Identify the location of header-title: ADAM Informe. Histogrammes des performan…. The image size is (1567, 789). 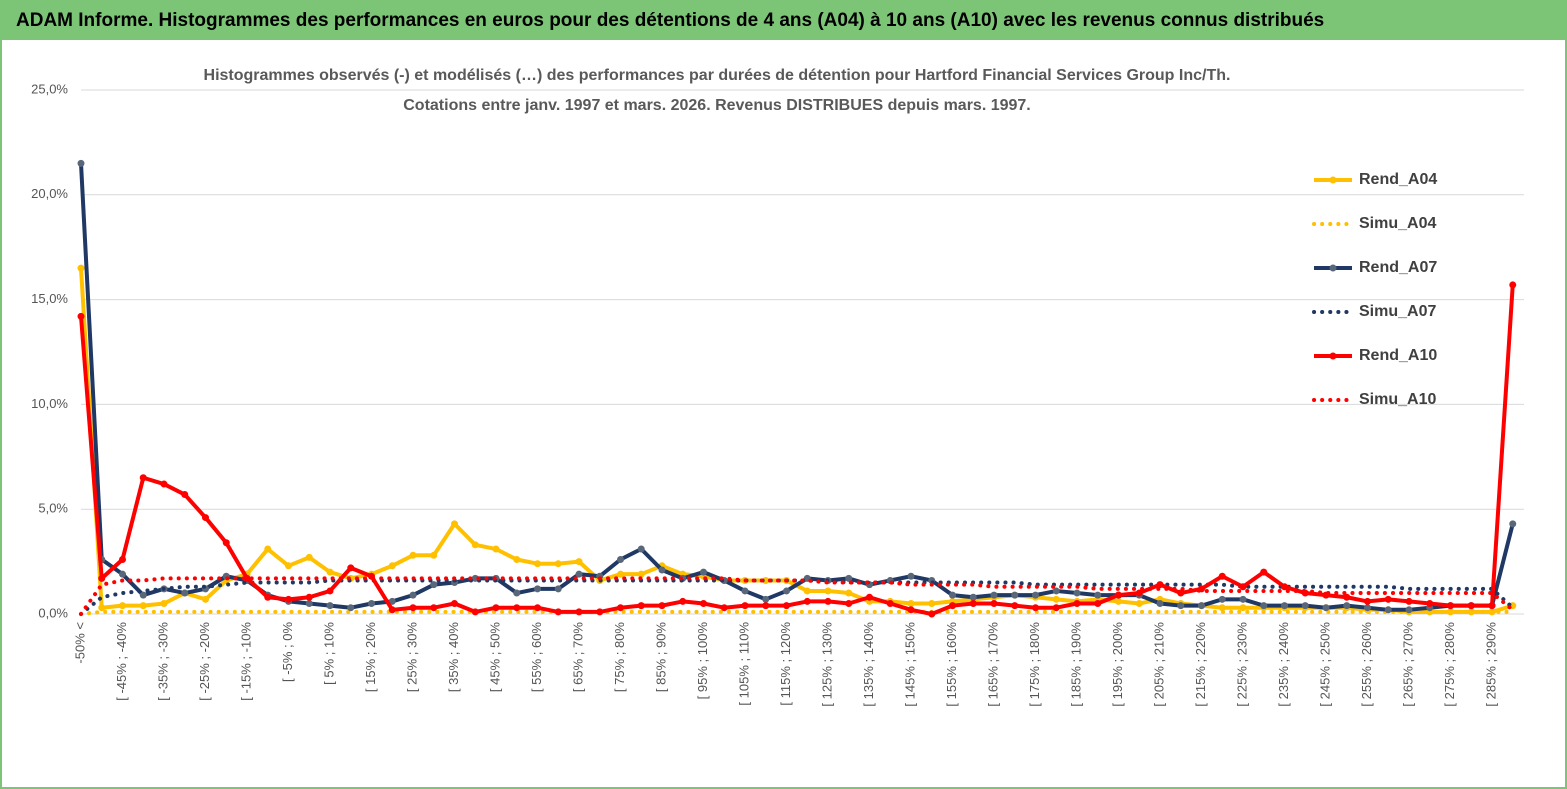
(783, 21).